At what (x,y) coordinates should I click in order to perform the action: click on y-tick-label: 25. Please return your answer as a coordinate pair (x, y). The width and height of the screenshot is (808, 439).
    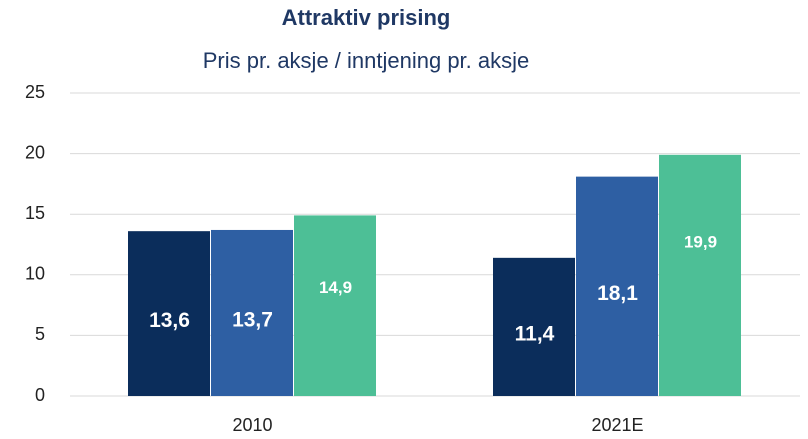
    Looking at the image, I should click on (35, 92).